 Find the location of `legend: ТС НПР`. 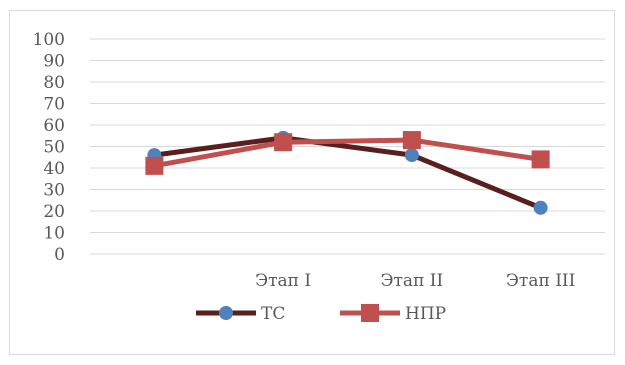

legend: ТС НПР is located at coordinates (321, 314).